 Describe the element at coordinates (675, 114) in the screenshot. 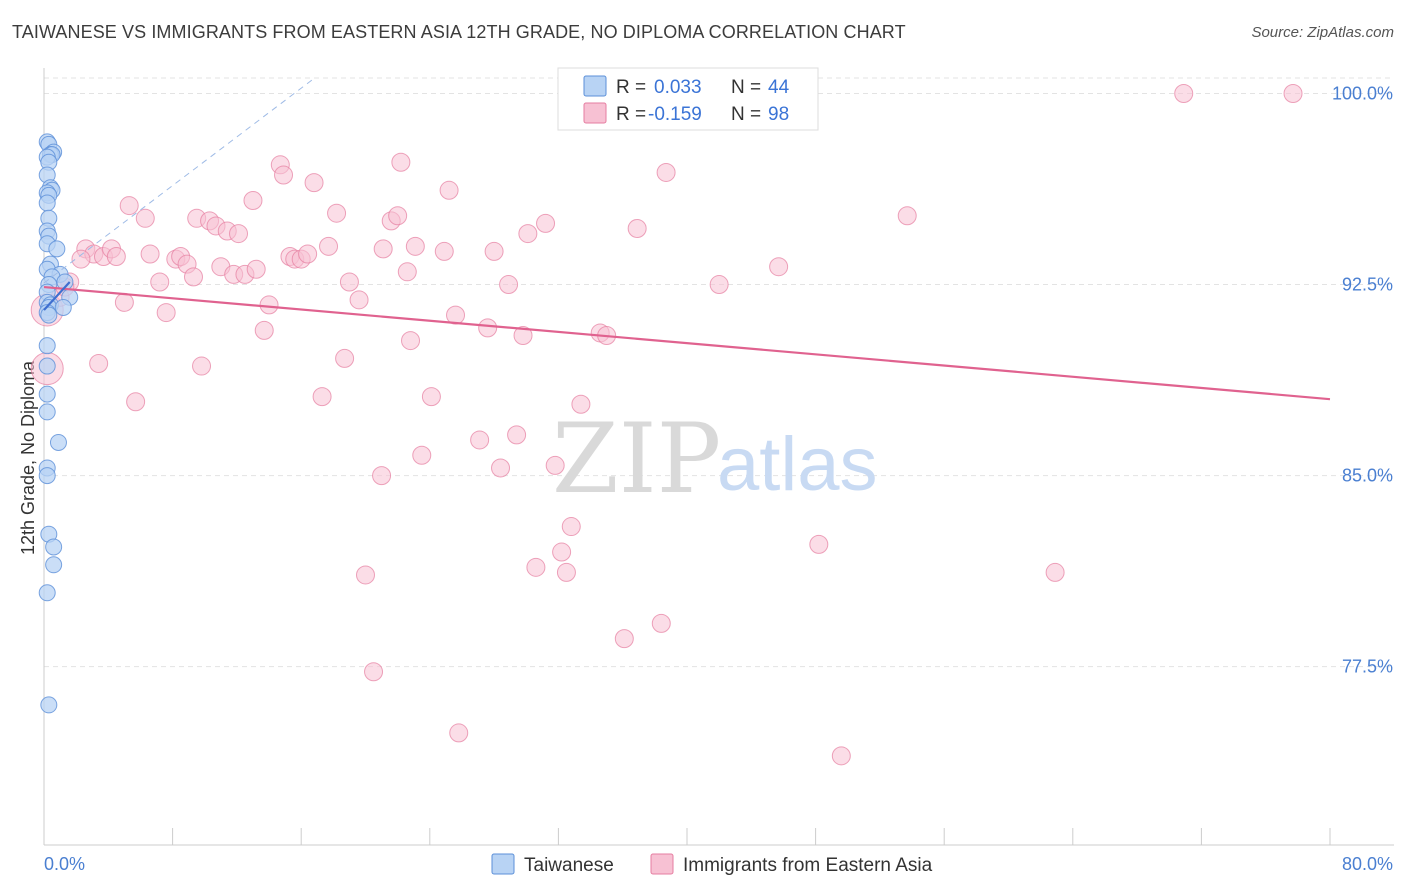

I see `legend-r-value: -0.159` at that location.